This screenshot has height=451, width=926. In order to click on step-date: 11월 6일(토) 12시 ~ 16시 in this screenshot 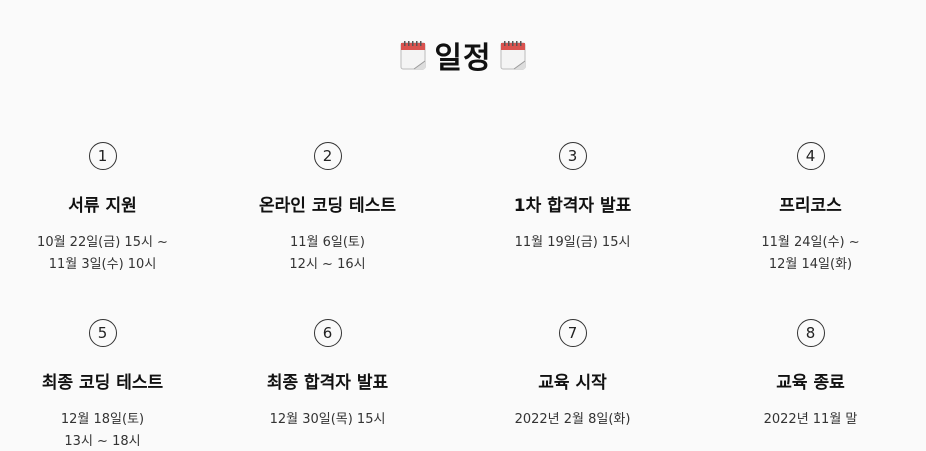, I will do `click(327, 254)`.